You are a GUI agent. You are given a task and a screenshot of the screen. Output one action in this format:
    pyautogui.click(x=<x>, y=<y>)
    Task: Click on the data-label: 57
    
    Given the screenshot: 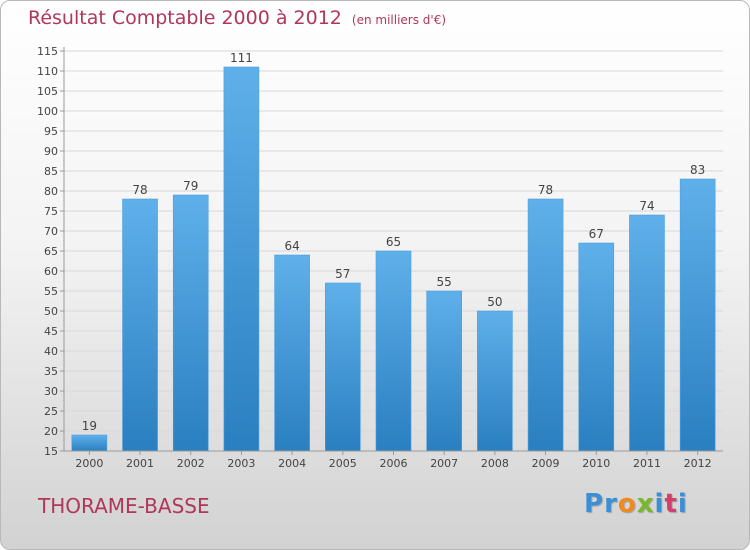 What is the action you would take?
    pyautogui.click(x=342, y=274)
    